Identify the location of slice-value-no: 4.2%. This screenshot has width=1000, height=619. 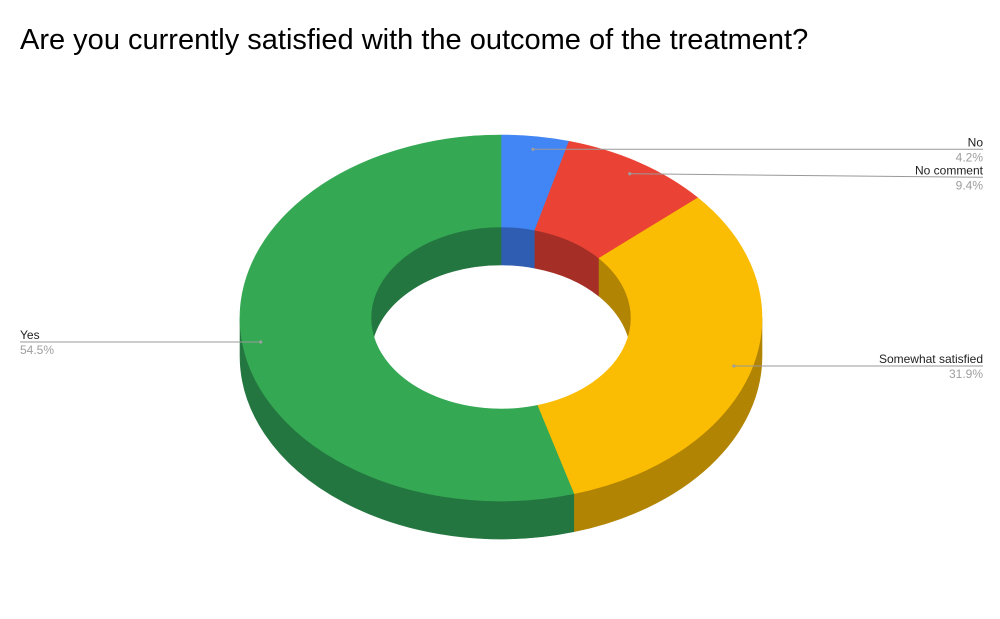
(970, 157).